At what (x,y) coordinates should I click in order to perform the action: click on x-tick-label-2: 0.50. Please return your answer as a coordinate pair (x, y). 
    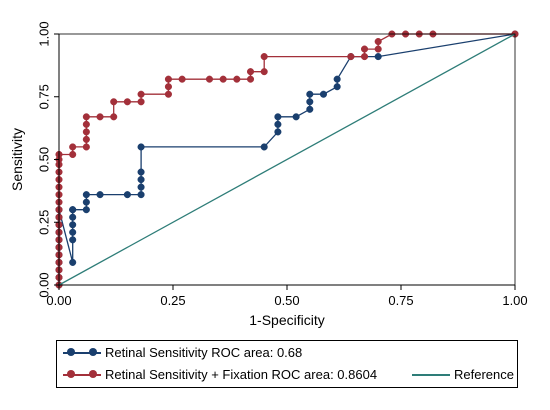
    Looking at the image, I should click on (286, 300).